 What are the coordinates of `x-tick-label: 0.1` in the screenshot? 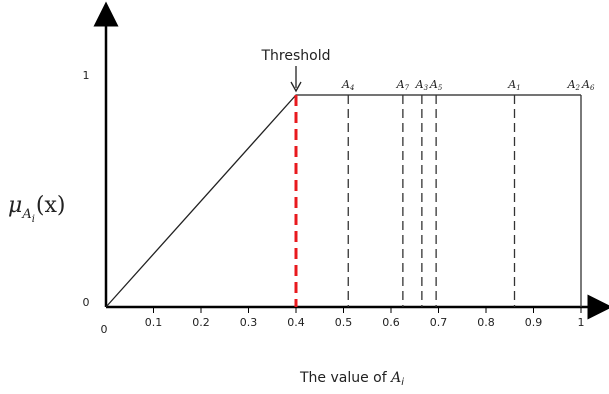 It's located at (154, 322).